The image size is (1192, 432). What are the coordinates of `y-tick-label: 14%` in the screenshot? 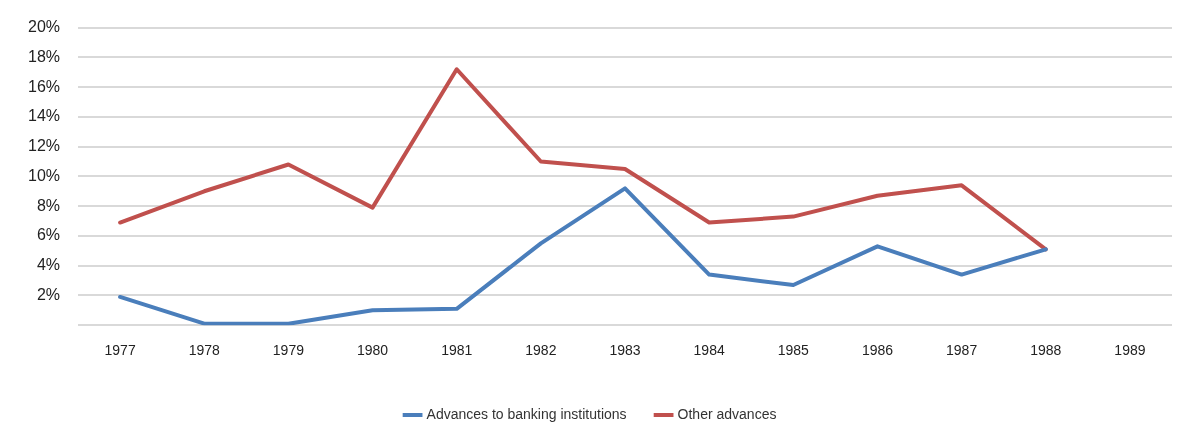 It's located at (44, 116).